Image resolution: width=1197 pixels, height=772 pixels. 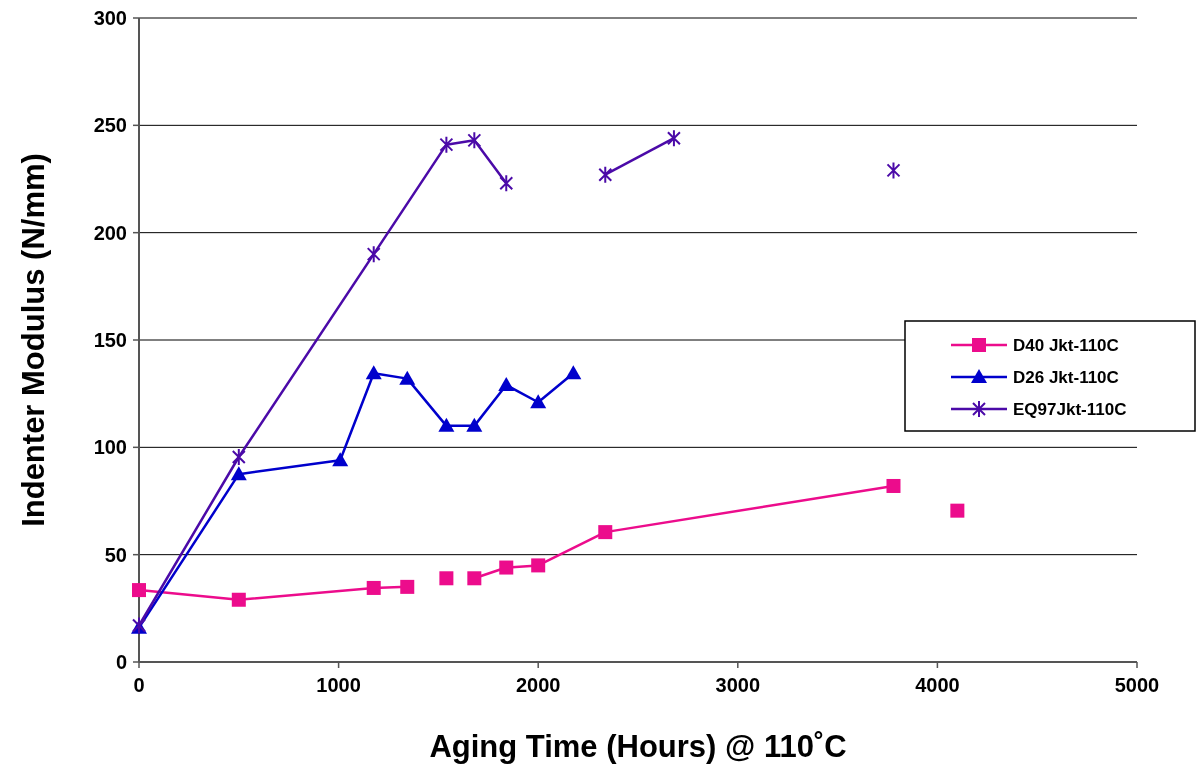 What do you see at coordinates (110, 18) in the screenshot?
I see `y-tick-label: 300` at bounding box center [110, 18].